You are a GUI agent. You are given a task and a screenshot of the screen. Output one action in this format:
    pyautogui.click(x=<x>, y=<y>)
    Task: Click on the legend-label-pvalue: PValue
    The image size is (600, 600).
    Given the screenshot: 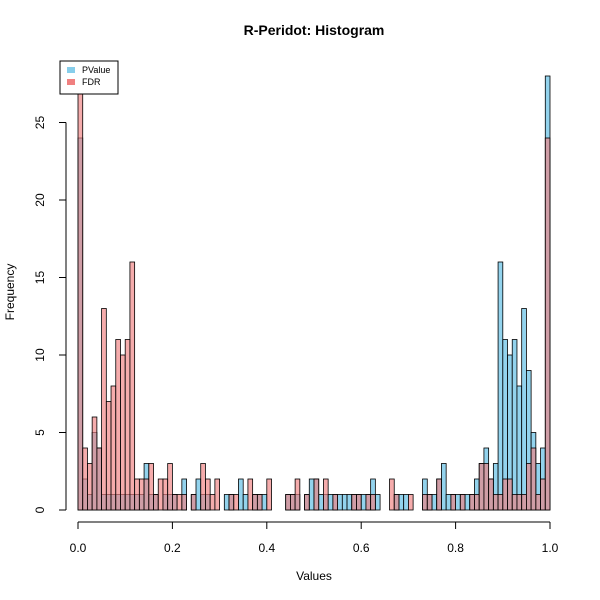 What is the action you would take?
    pyautogui.click(x=96, y=70)
    